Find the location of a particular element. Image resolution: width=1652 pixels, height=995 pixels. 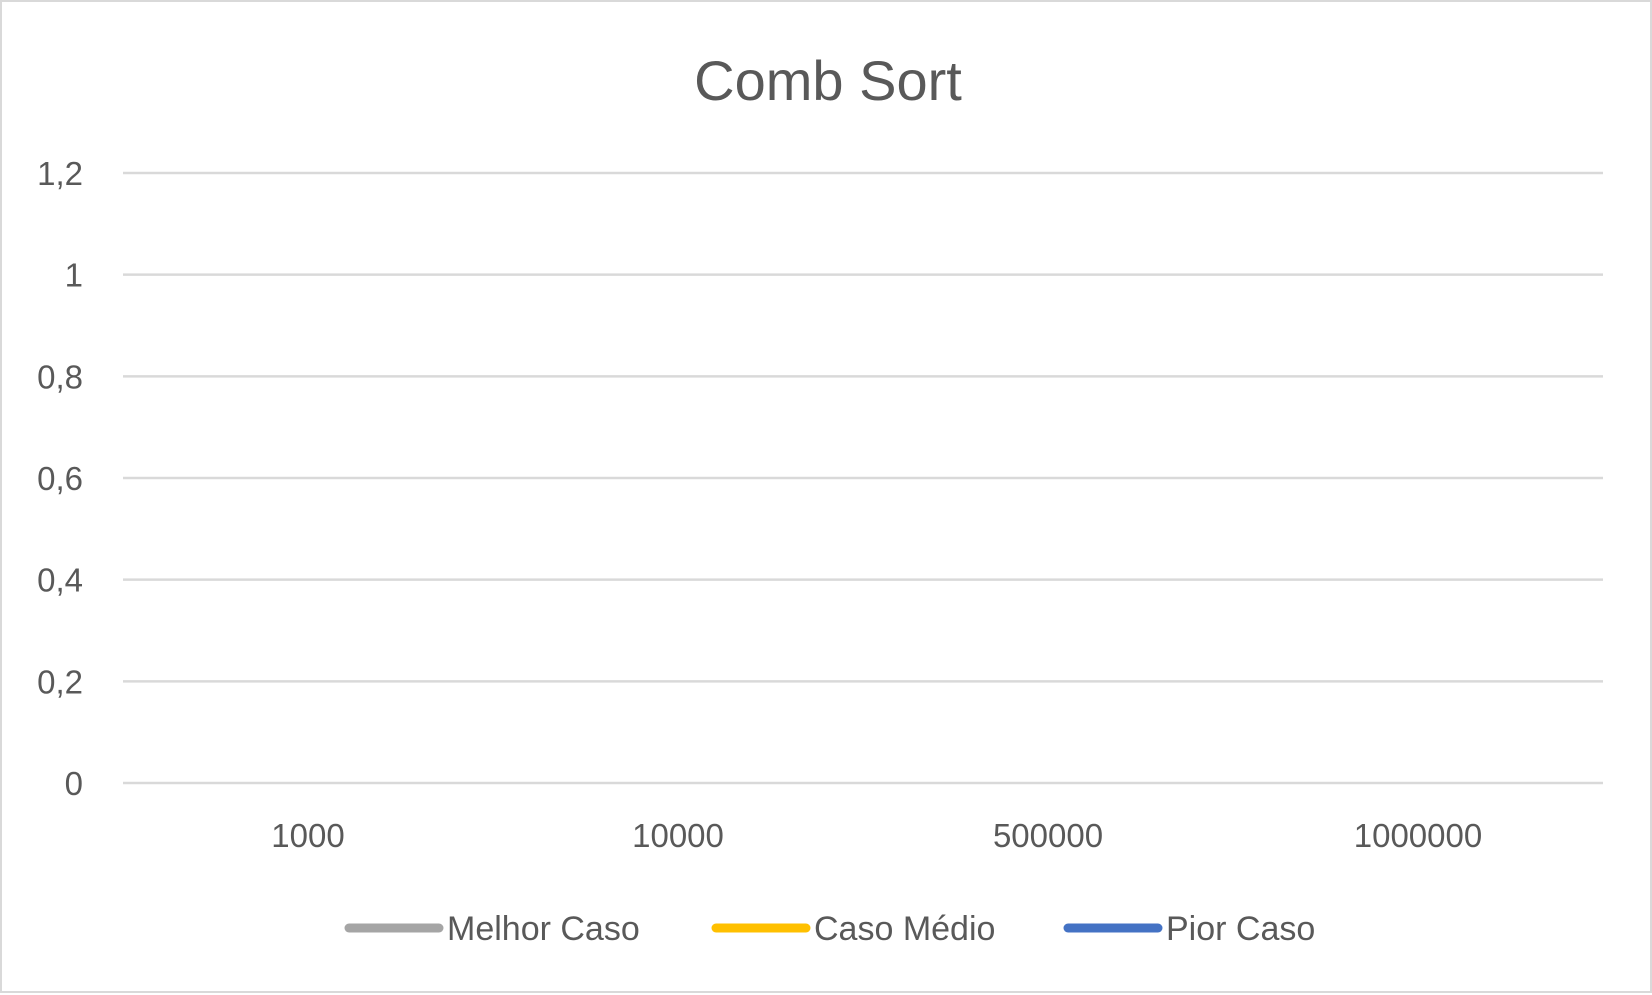

y-tick-label: 0,4 is located at coordinates (60, 580).